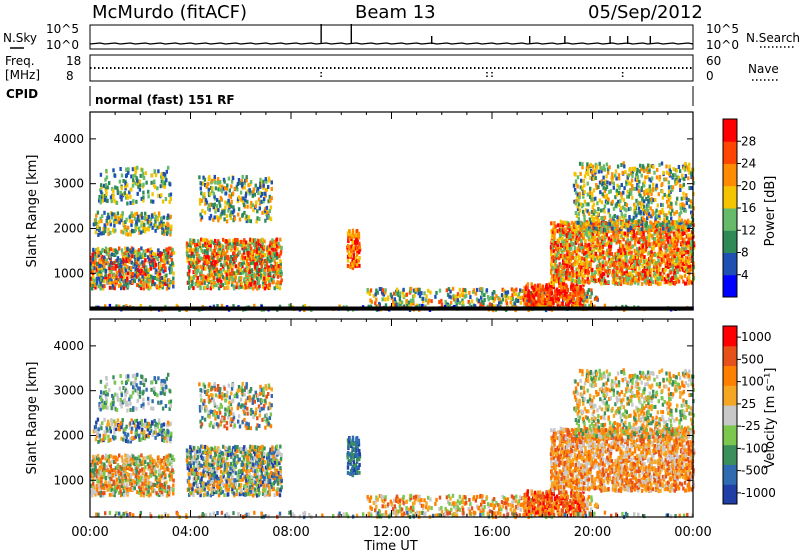  I want to click on colorbar-cell, so click(730, 130).